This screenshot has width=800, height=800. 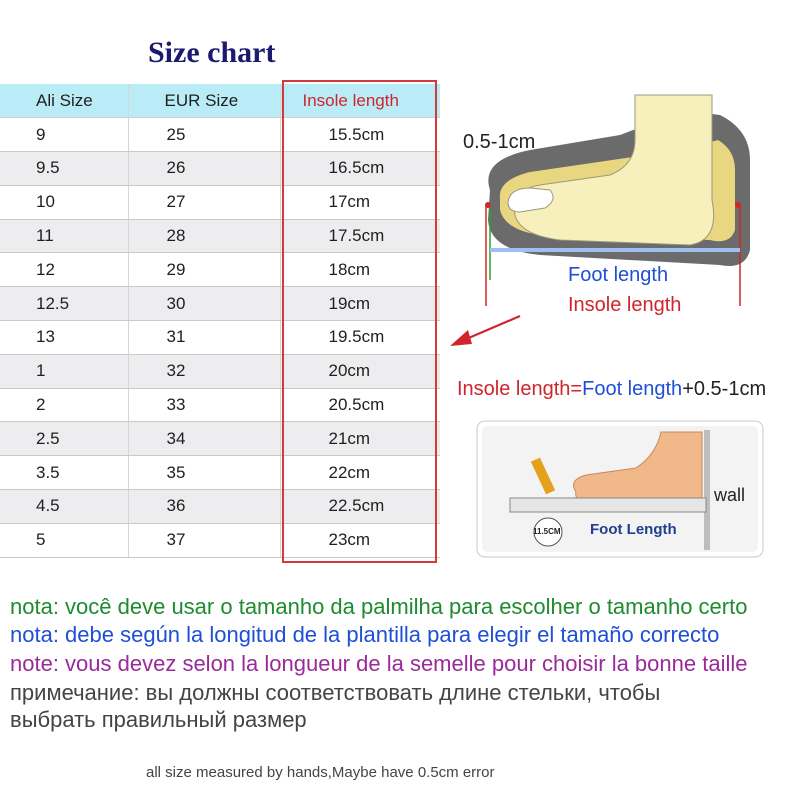 I want to click on ali-size-cell: 5, so click(x=64, y=540).